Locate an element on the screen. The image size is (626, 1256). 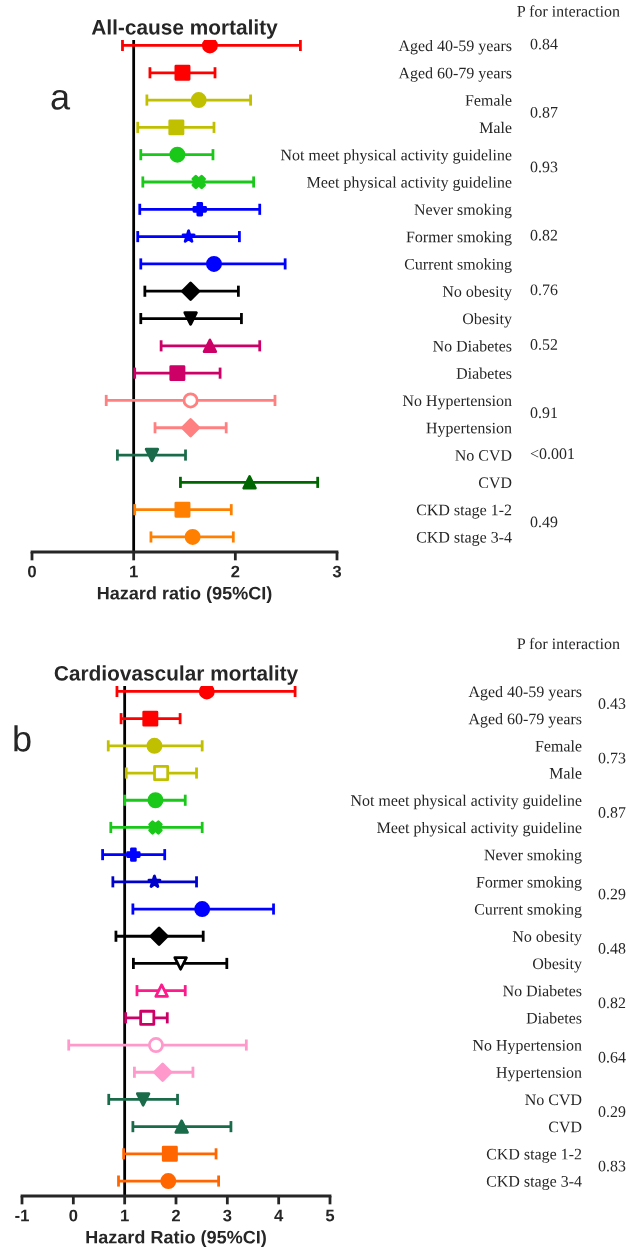
text: <0.001 is located at coordinates (552, 454).